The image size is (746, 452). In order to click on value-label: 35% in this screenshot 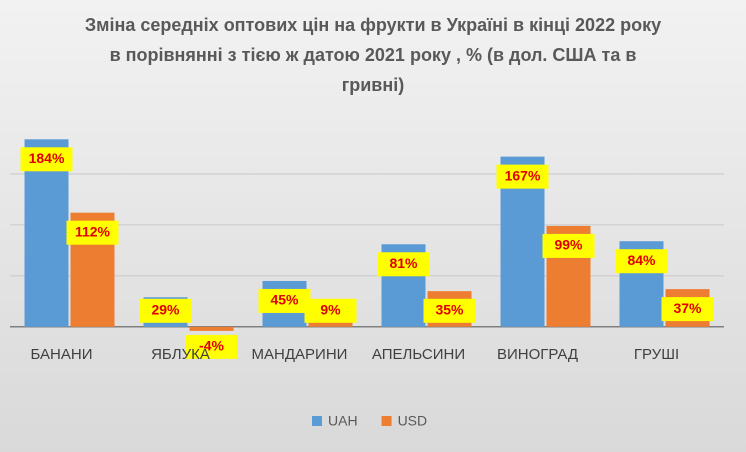, I will do `click(449, 310)`.